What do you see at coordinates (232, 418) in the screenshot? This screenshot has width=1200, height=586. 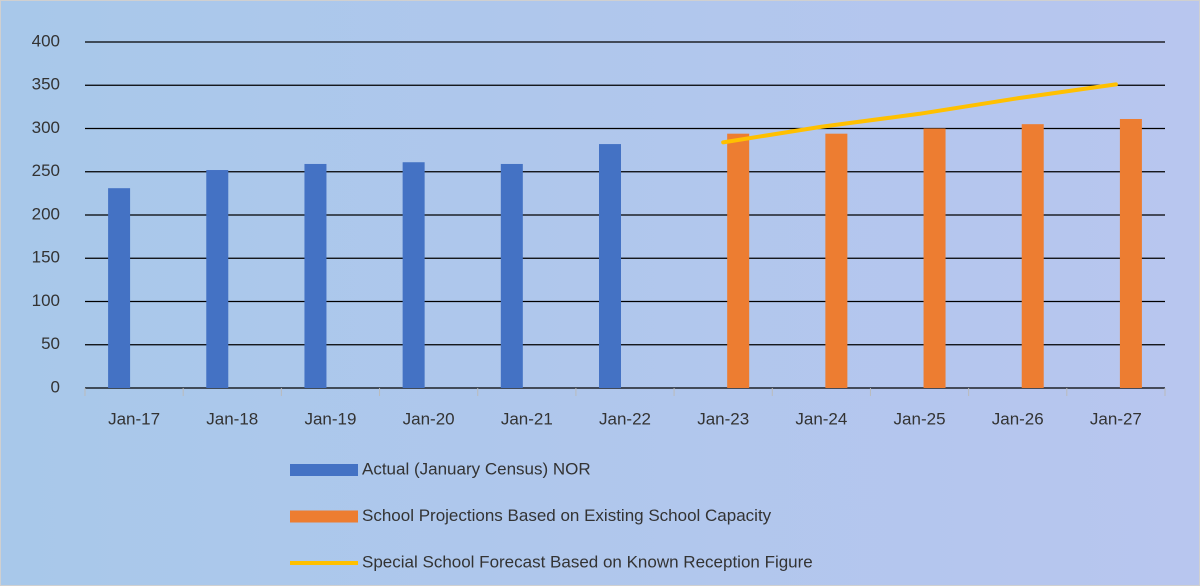 I see `x-tick-label: Jan-18` at bounding box center [232, 418].